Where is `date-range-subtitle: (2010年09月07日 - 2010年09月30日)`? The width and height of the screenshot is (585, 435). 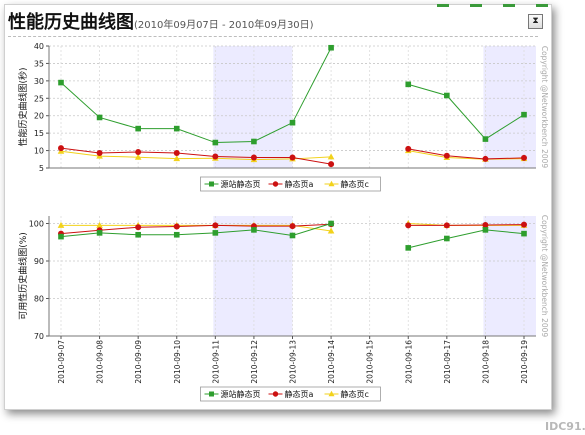
date-range-subtitle: (2010年09月07日 - 2010年09月30日) is located at coordinates (224, 25).